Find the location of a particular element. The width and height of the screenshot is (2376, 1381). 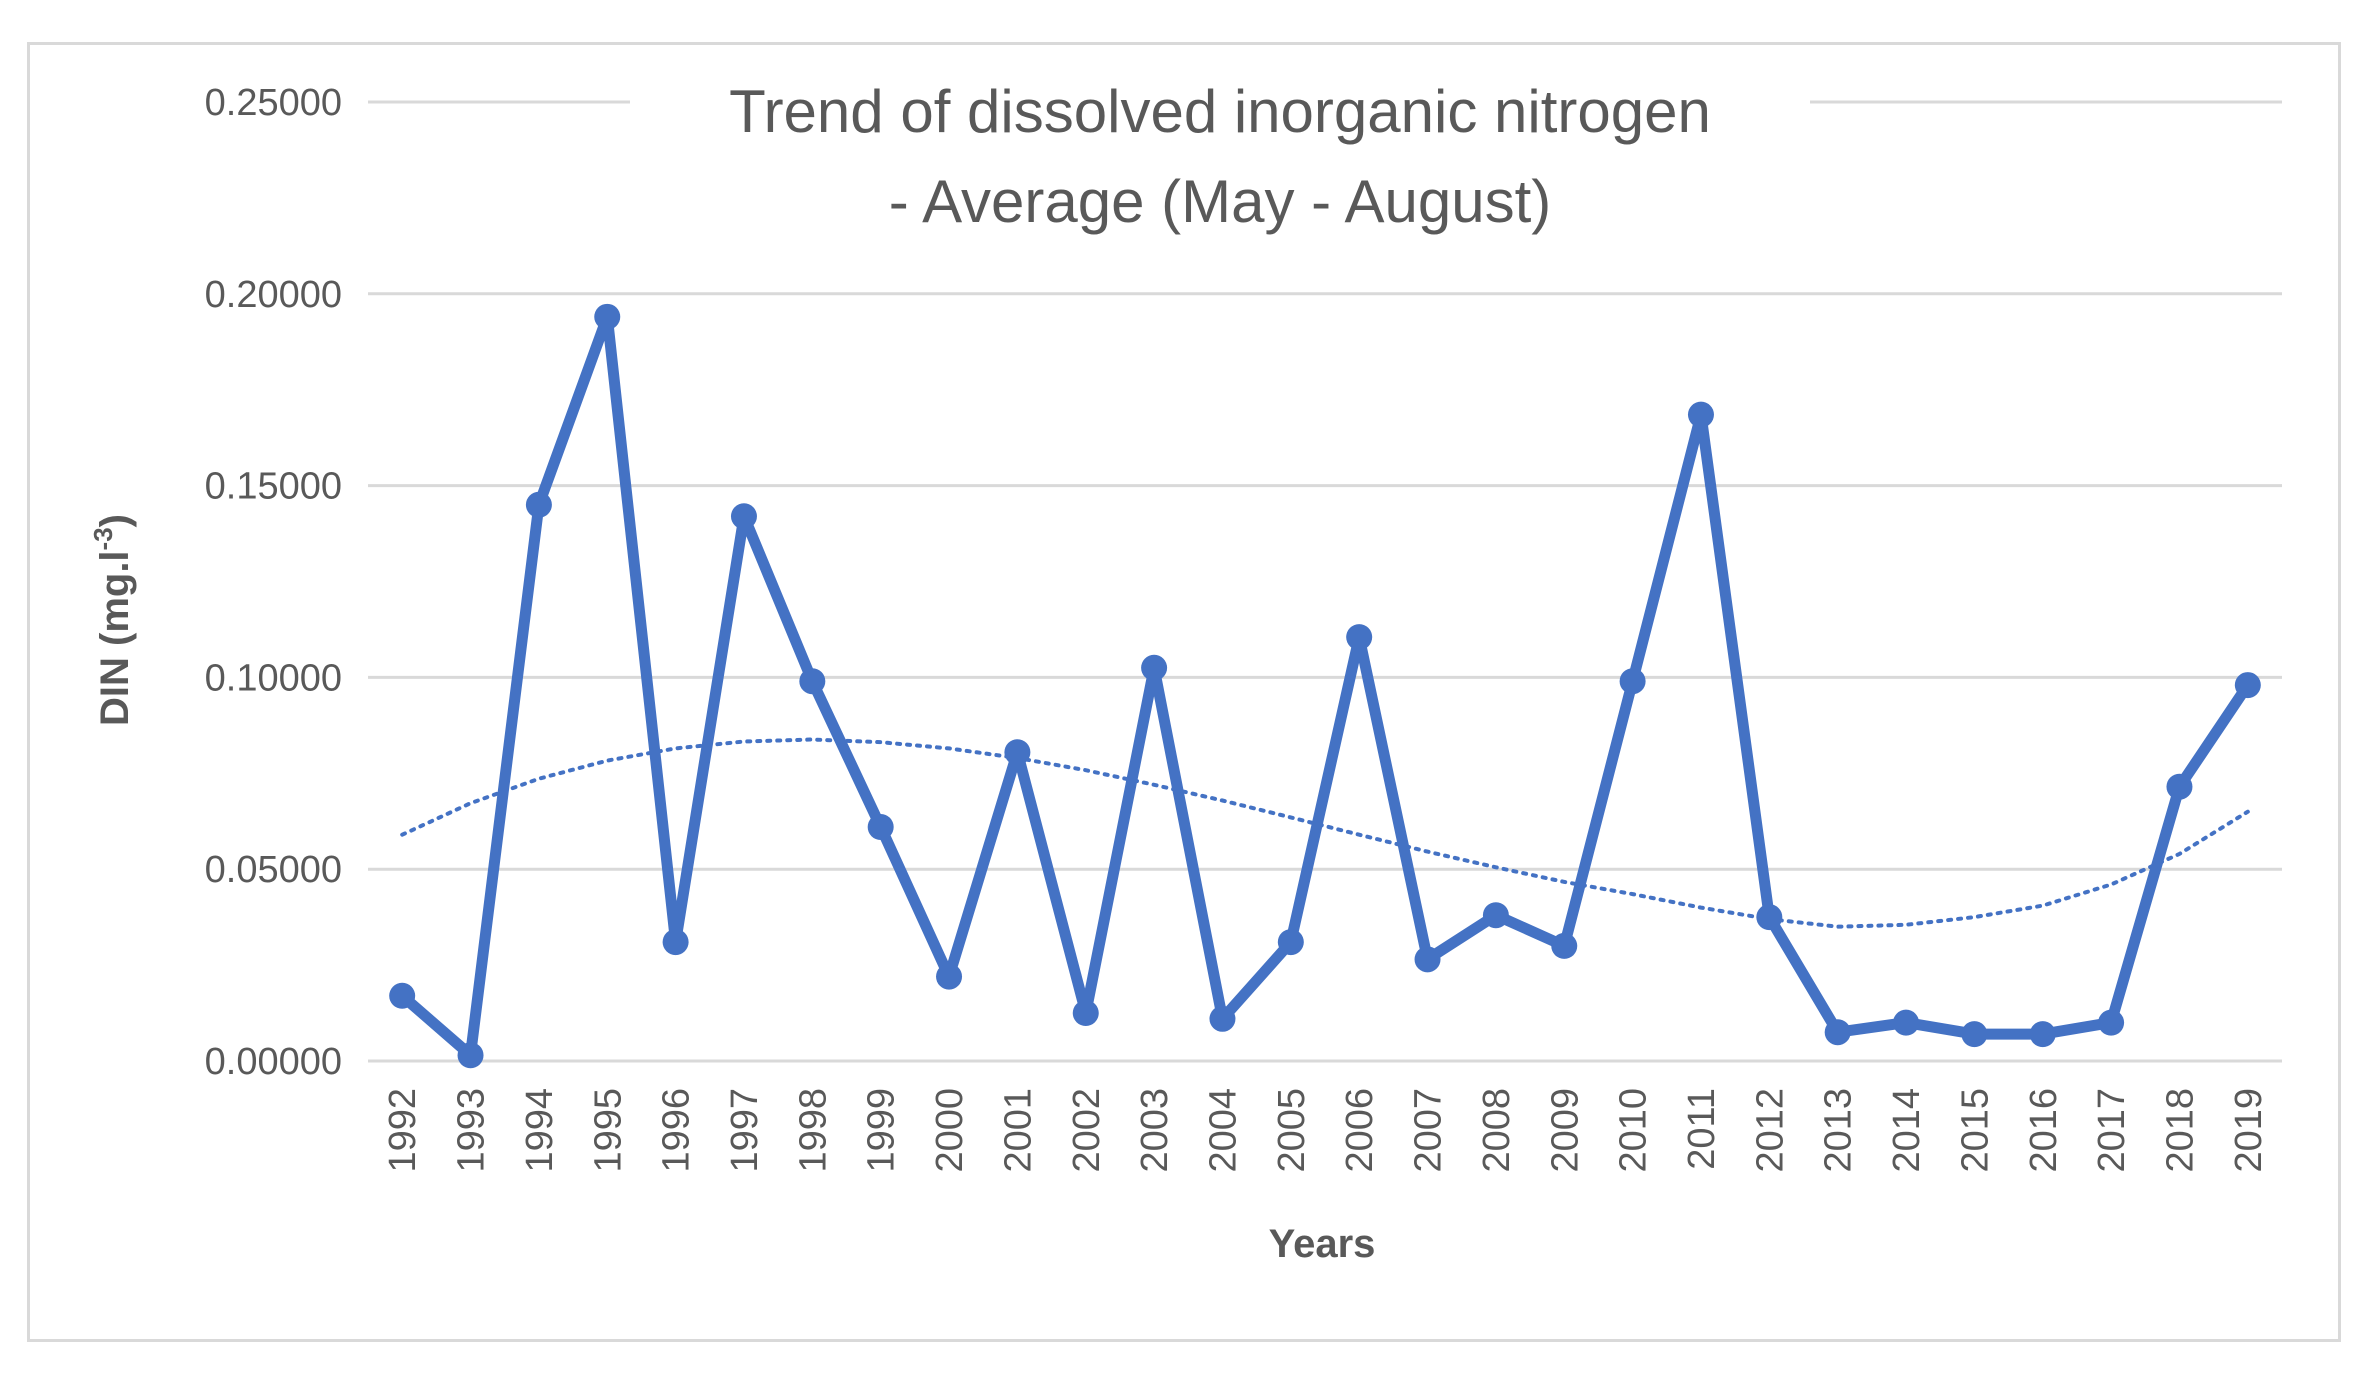

x-tick-label: 2005 is located at coordinates (1292, 1130).